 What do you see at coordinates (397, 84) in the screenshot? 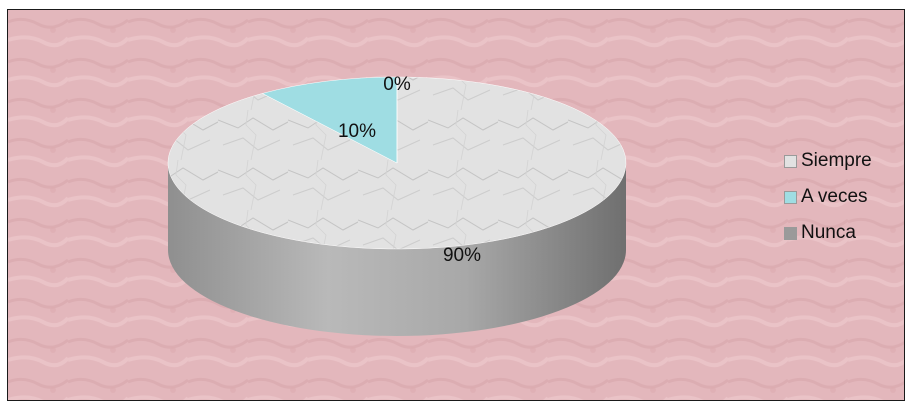
I see `data-label-nunca: 0%` at bounding box center [397, 84].